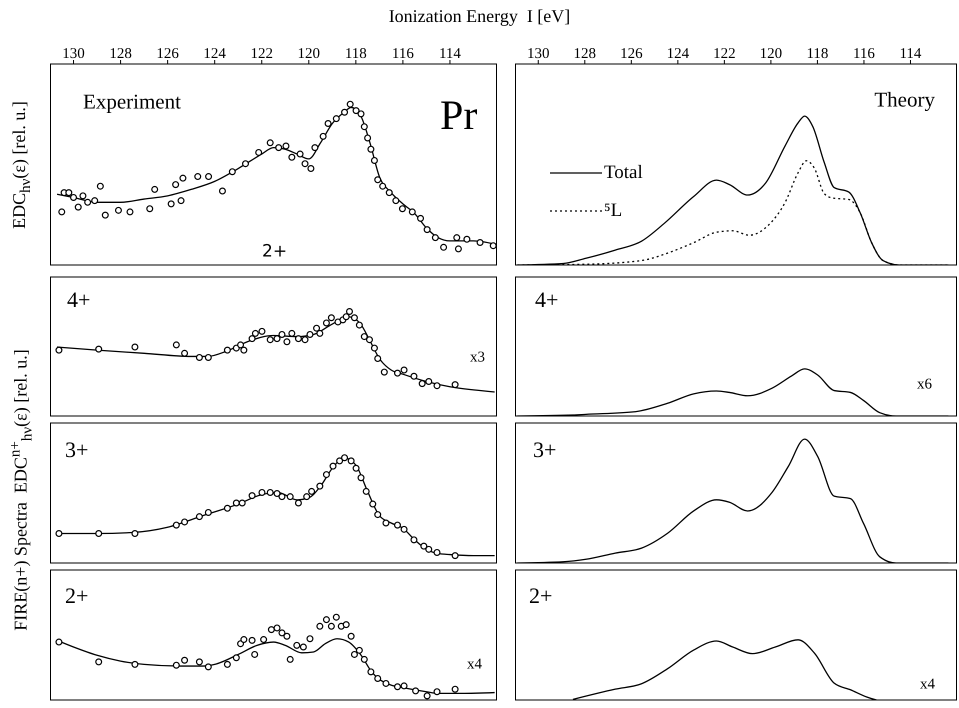 This screenshot has width=959, height=708. I want to click on annotation: x6, so click(924, 384).